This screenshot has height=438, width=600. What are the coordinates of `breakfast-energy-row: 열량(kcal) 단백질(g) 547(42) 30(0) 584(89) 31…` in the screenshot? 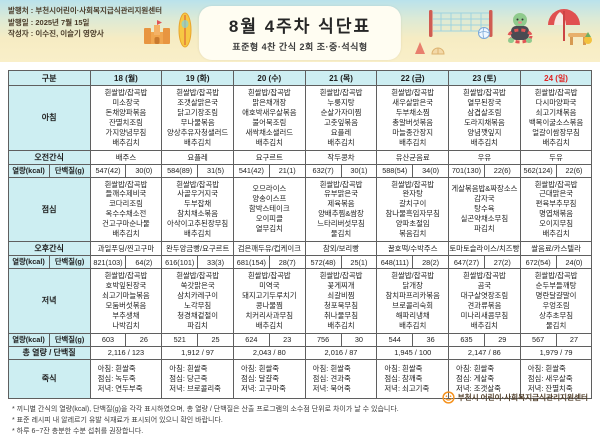 It's located at (300, 170).